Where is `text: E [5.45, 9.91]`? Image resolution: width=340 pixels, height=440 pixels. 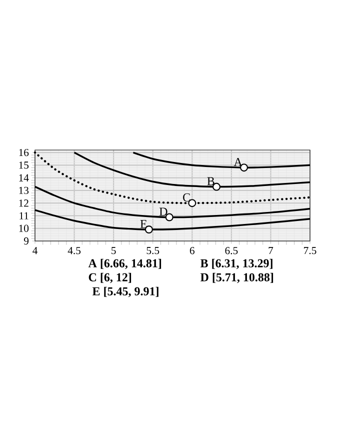 text: E [5.45, 9.91] is located at coordinates (125, 292).